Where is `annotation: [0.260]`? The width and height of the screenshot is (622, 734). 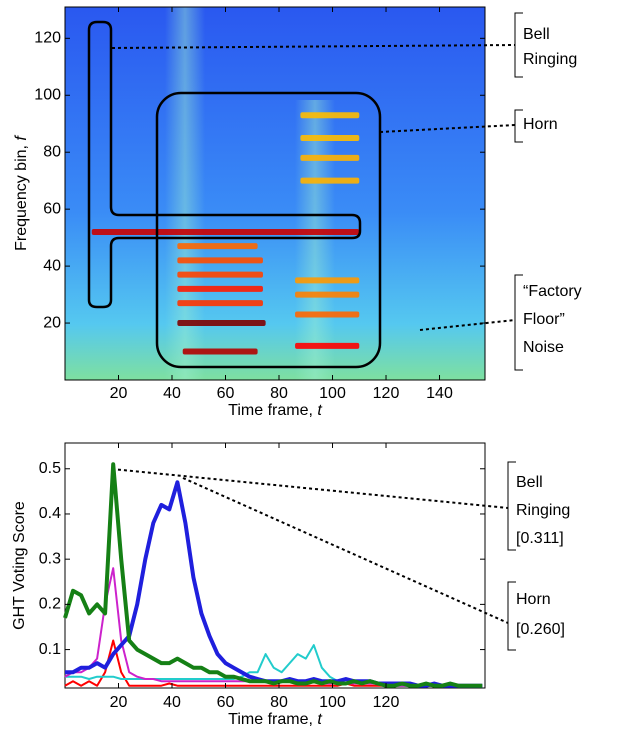 annotation: [0.260] is located at coordinates (540, 629).